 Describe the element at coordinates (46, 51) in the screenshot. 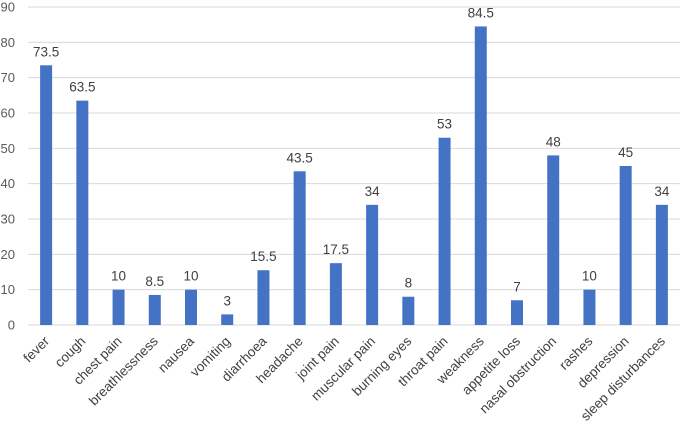

I see `data-label: 73.5` at that location.